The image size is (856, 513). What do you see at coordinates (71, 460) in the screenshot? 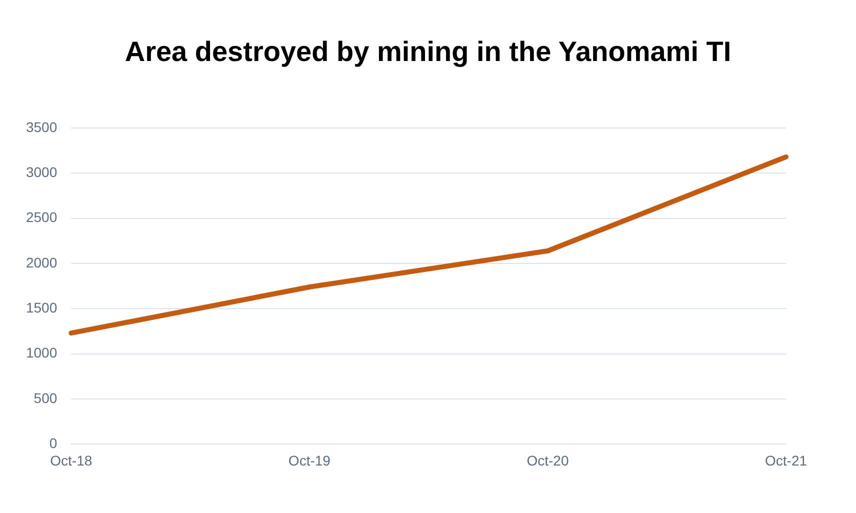
I see `x-tick-label: Oct-18` at bounding box center [71, 460].